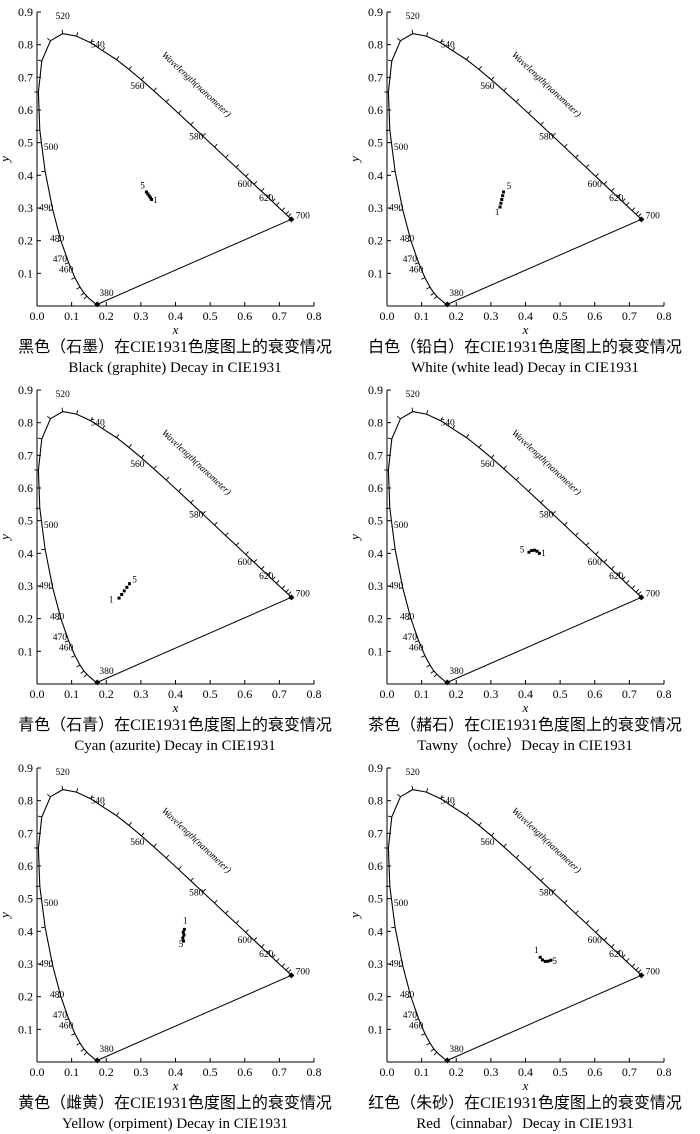 The height and width of the screenshot is (1134, 700). I want to click on y-tick-label: 0.3, so click(375, 586).